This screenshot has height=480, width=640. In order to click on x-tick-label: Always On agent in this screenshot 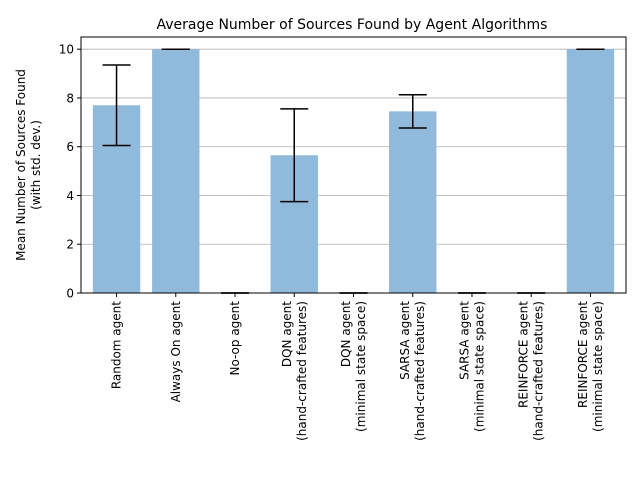, I will do `click(176, 352)`.